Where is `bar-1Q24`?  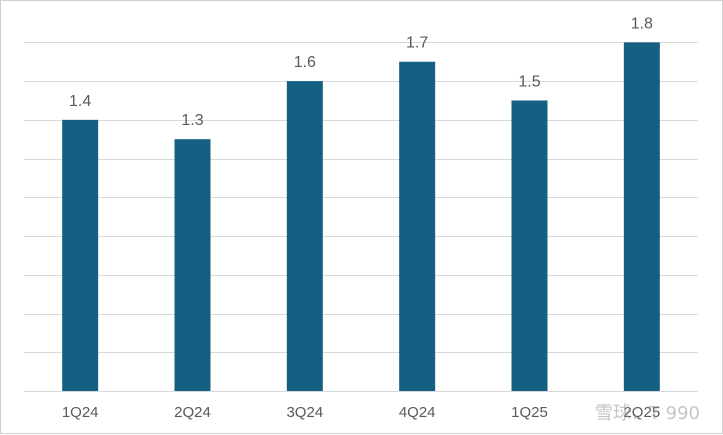
bar-1Q24 is located at coordinates (80, 255).